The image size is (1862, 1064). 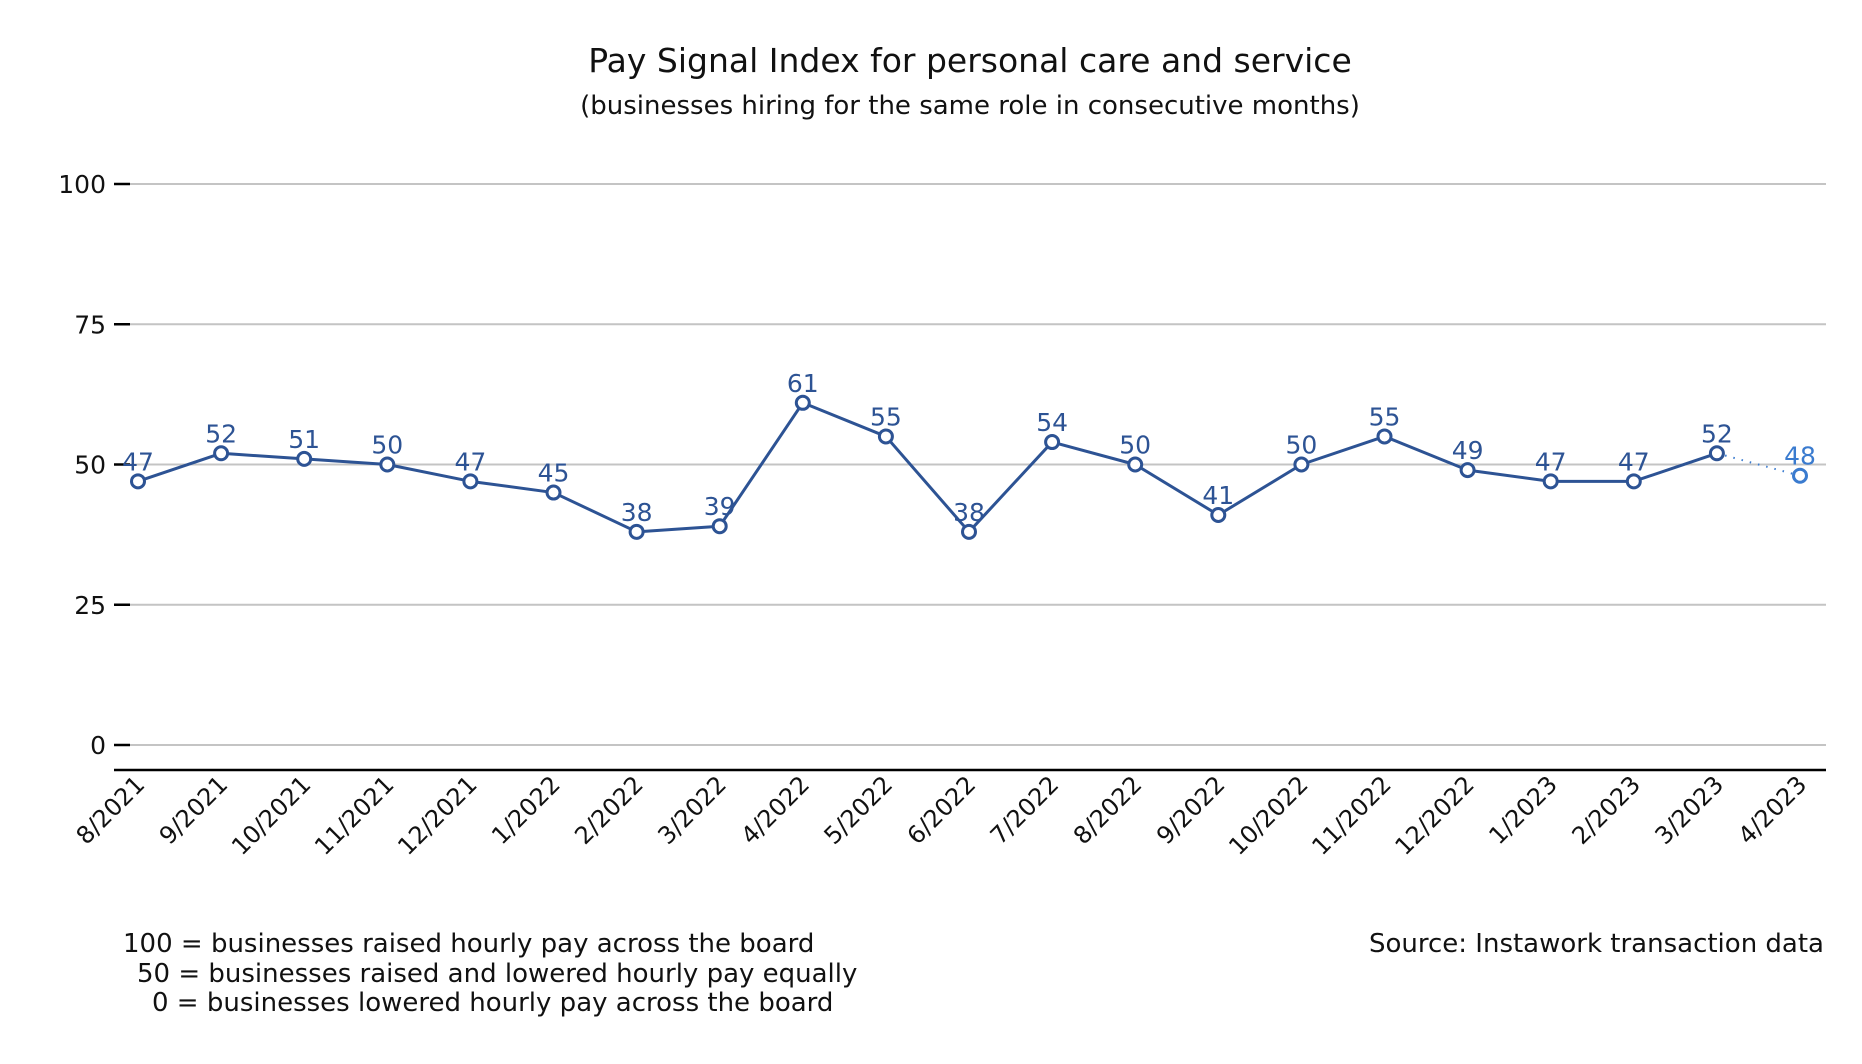 What do you see at coordinates (82, 184) in the screenshot?
I see `y-tick-label: 100` at bounding box center [82, 184].